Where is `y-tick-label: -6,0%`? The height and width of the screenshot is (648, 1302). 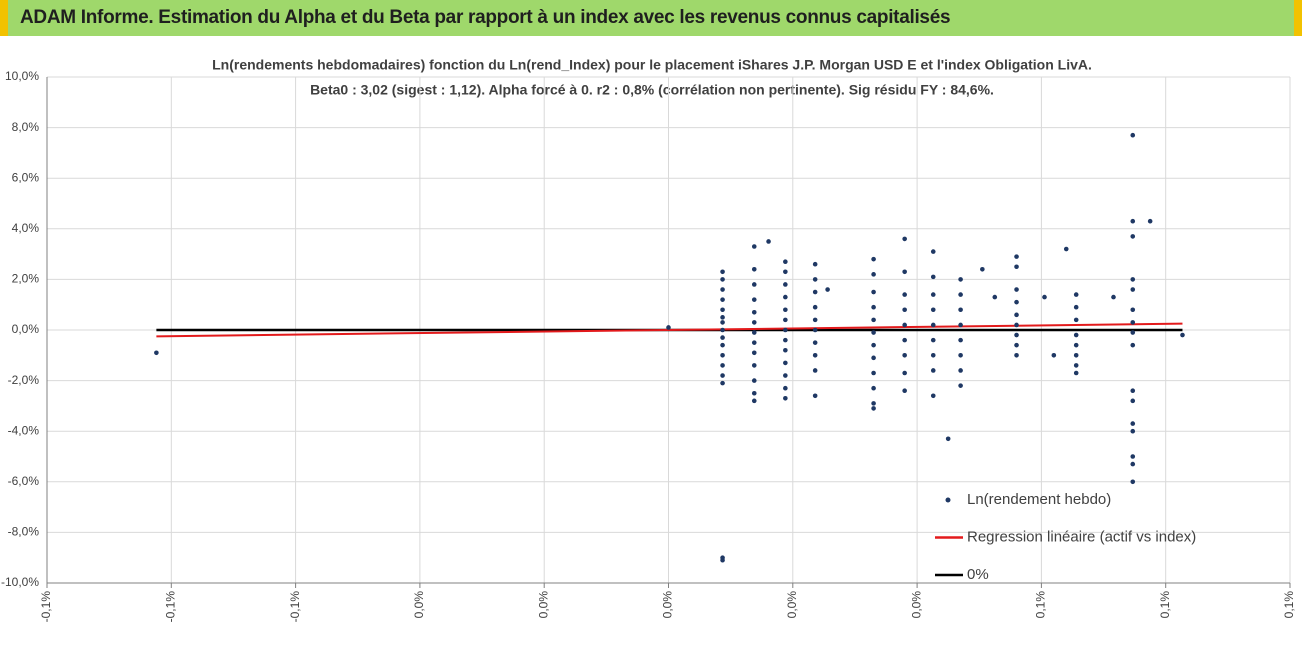
y-tick-label: -6,0% is located at coordinates (24, 481).